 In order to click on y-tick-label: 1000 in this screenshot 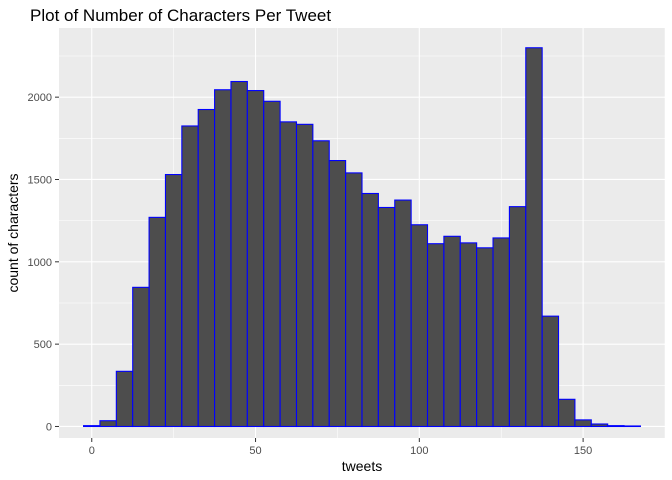, I will do `click(40, 263)`.